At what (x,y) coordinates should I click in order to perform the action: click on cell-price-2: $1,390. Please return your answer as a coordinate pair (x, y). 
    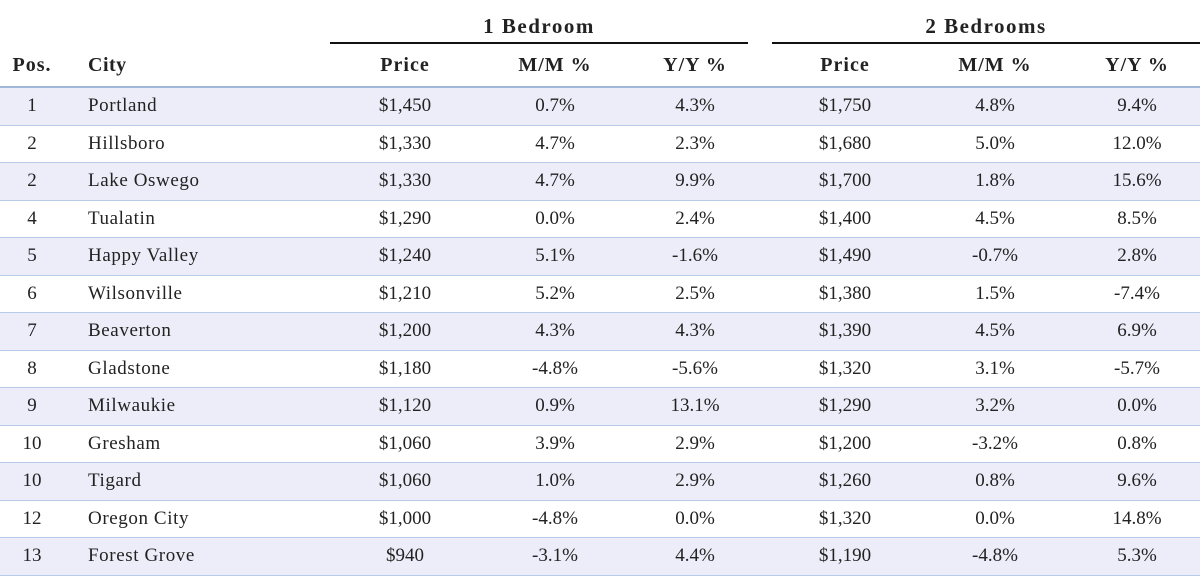
    Looking at the image, I should click on (845, 331).